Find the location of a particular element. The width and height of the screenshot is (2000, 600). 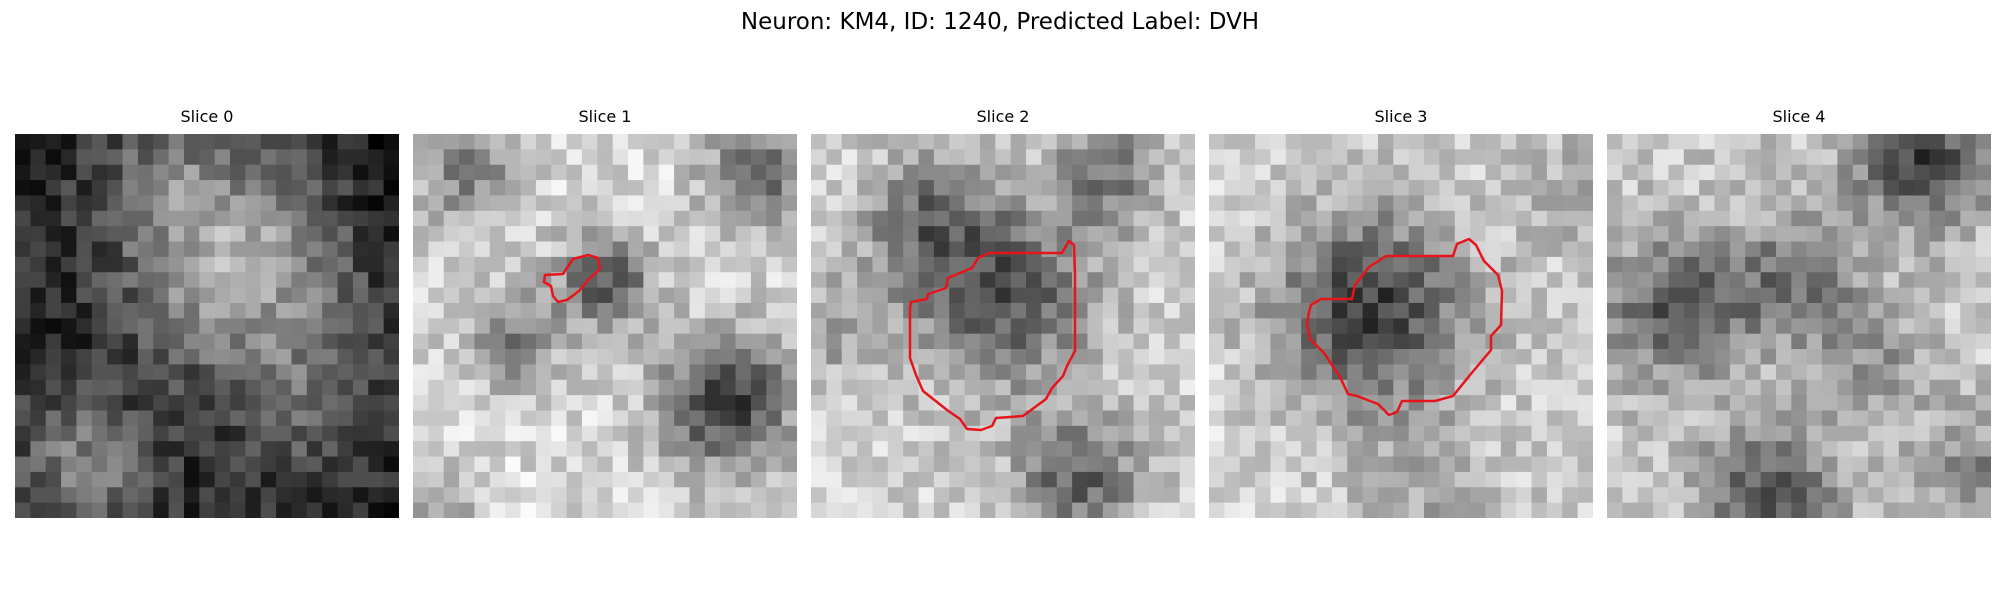

slice-panel-4: Slice 4 is located at coordinates (1799, 313).